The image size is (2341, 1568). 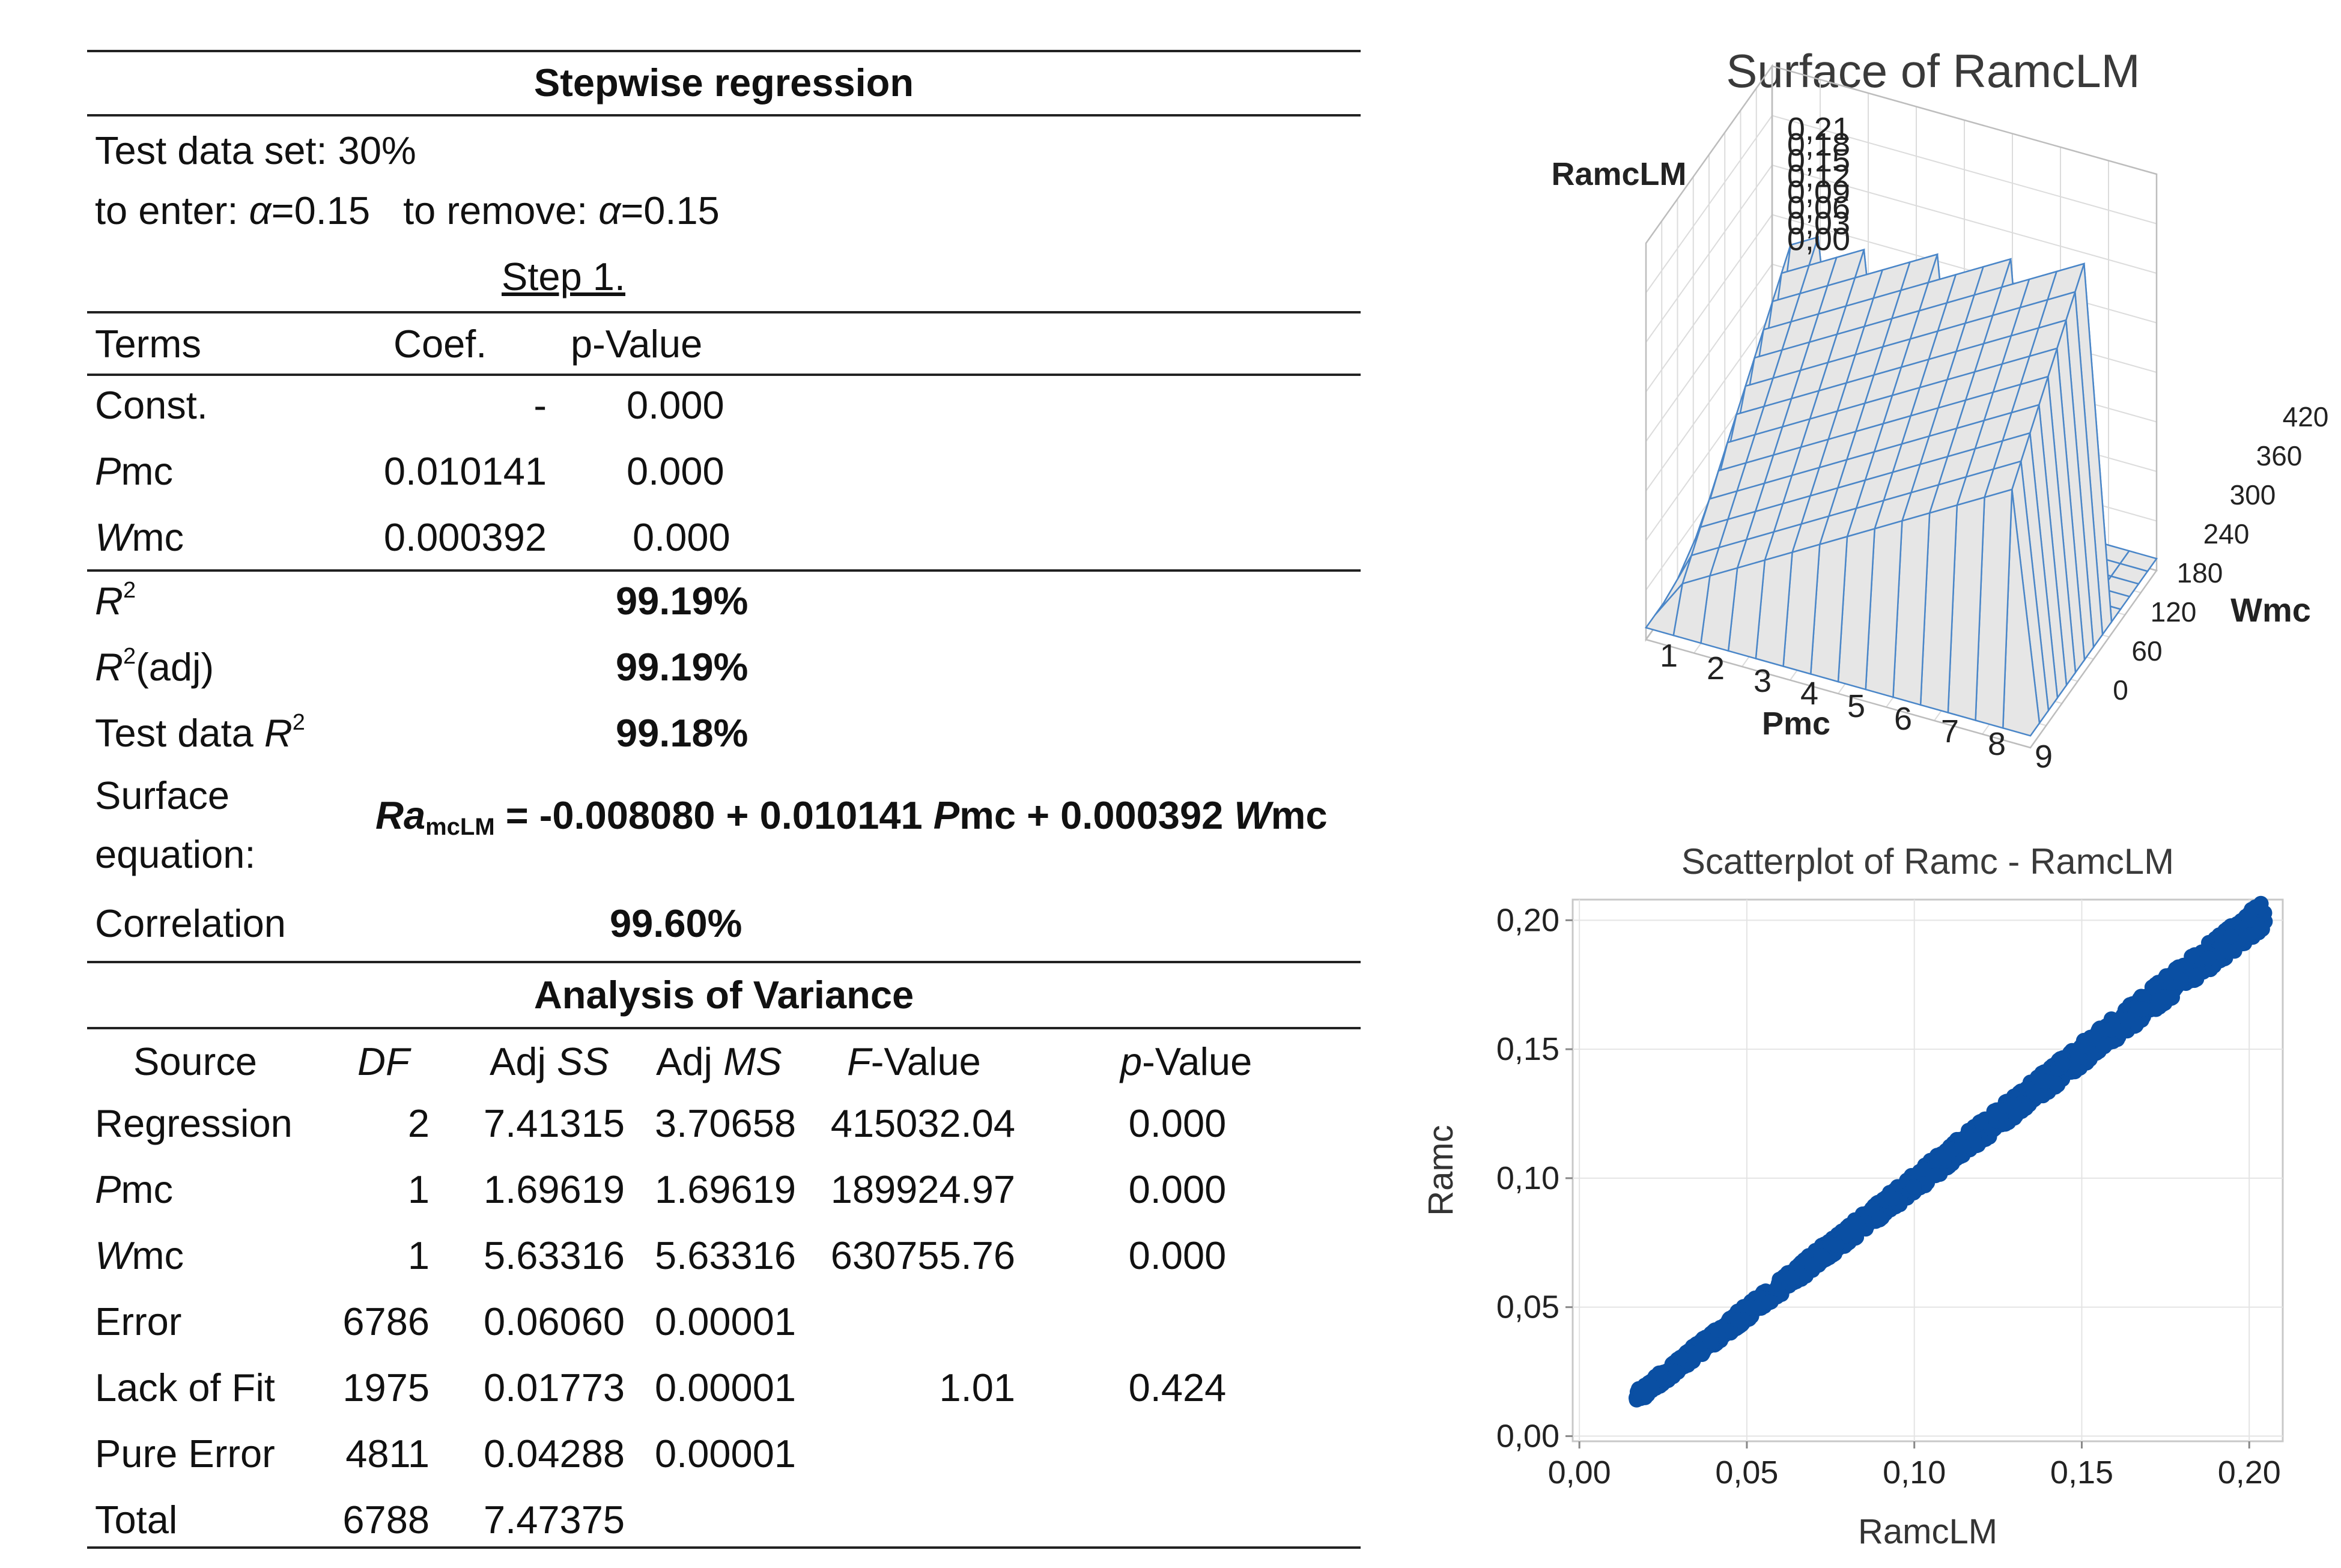 What do you see at coordinates (725, 1255) in the screenshot?
I see `anova-cell-ms: 5.63316` at bounding box center [725, 1255].